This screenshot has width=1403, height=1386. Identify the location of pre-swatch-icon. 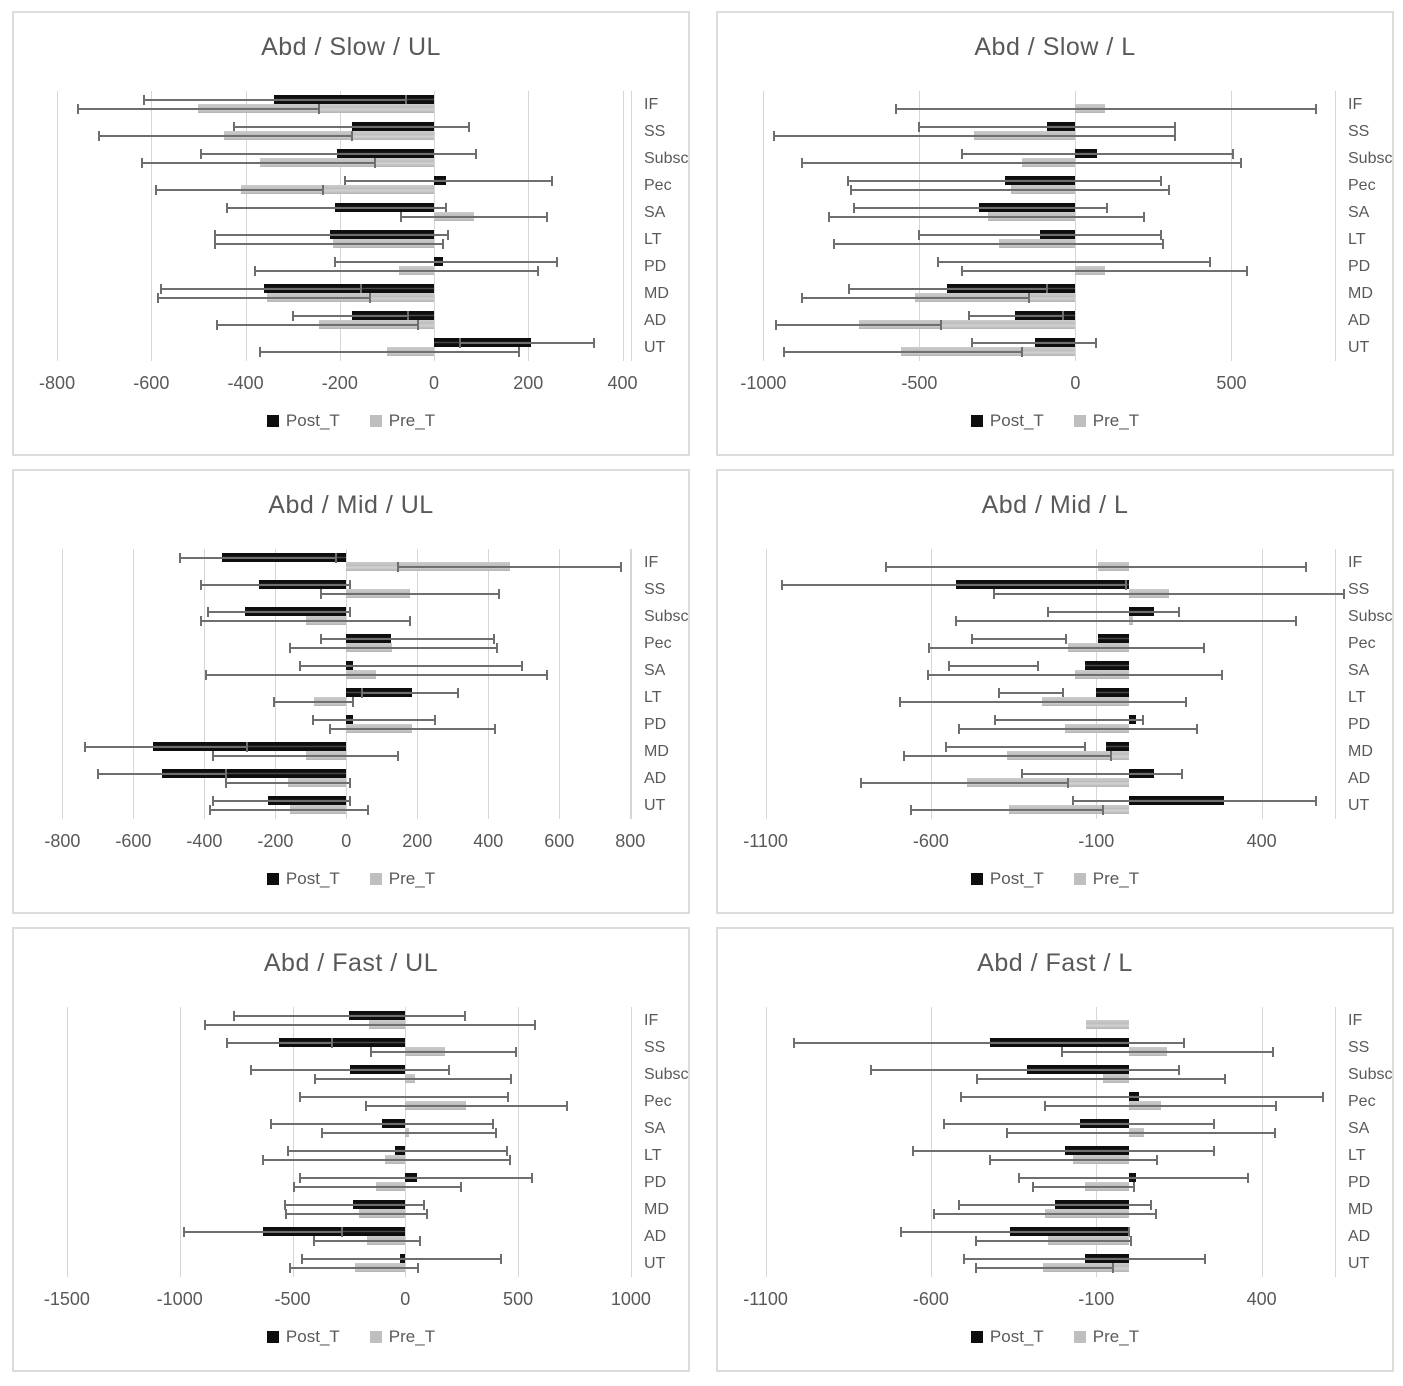
(375, 1337).